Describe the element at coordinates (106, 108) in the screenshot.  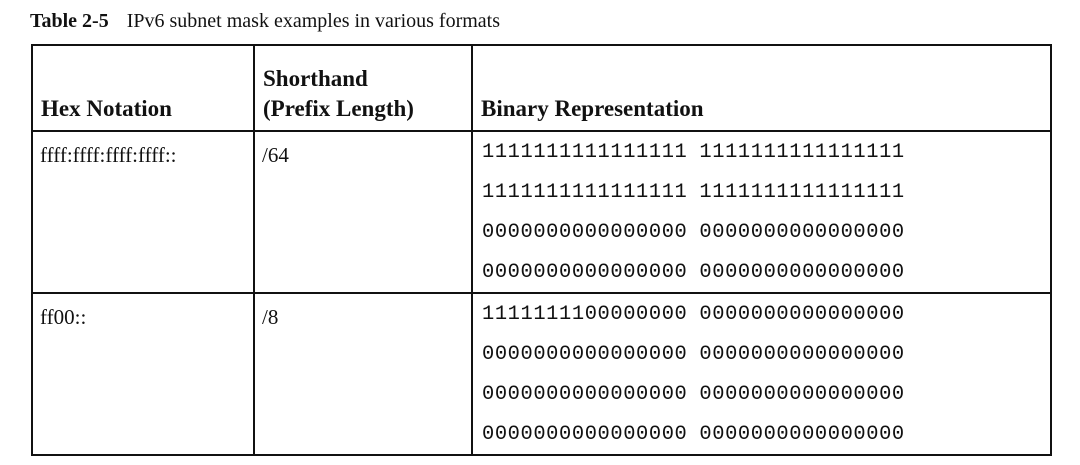
I see `header-hex-label: Hex Notation` at that location.